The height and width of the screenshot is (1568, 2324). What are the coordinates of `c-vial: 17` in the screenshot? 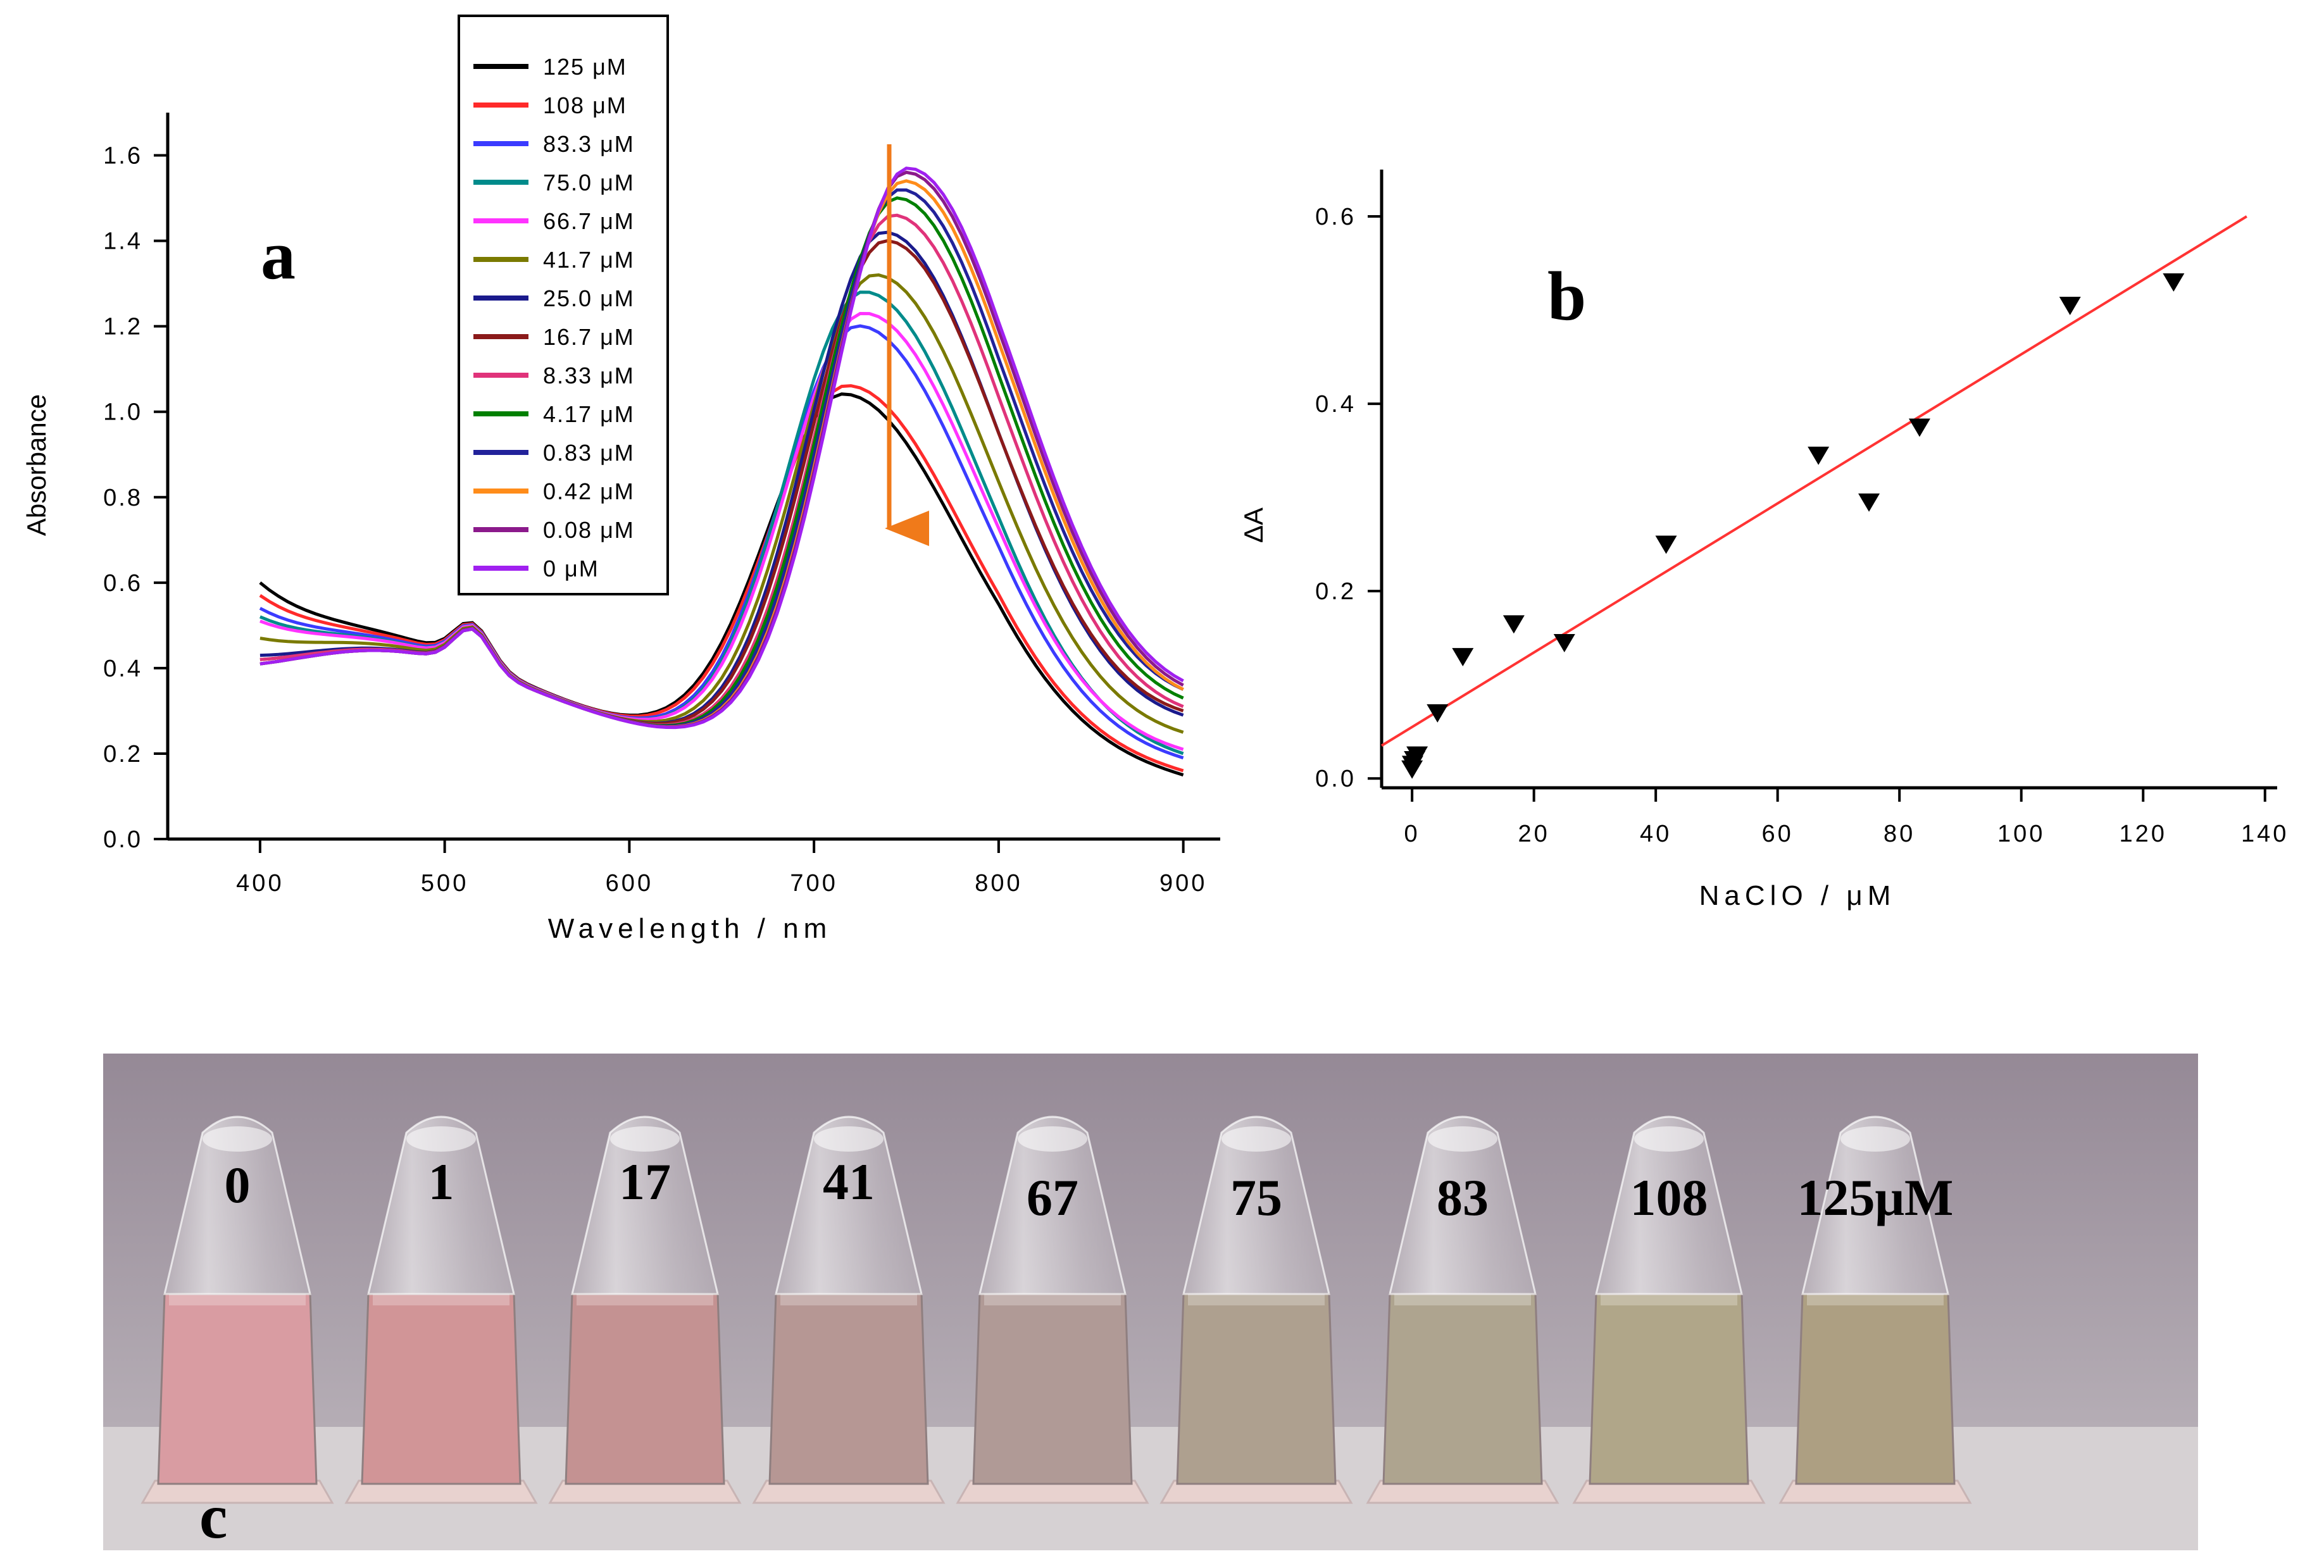 It's located at (645, 1310).